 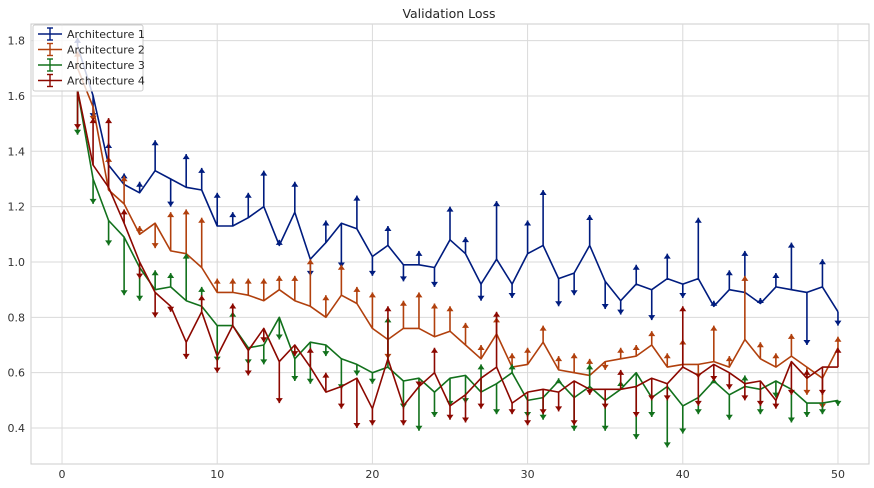 What do you see at coordinates (528, 474) in the screenshot?
I see `x-tick-label: 30` at bounding box center [528, 474].